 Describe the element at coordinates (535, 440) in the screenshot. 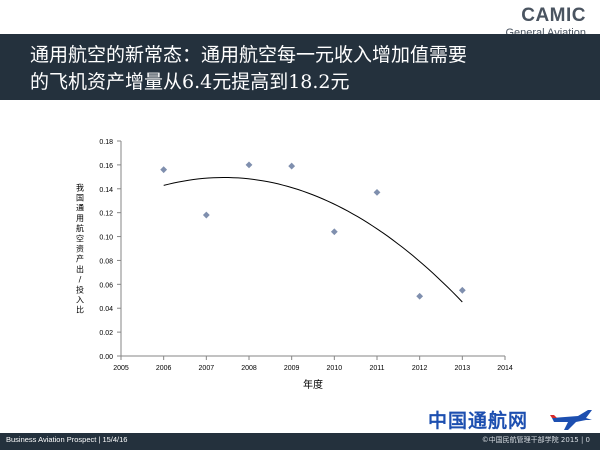

I see `footer-copyright: ©中国民航管理干部学院 2015 | 0` at that location.